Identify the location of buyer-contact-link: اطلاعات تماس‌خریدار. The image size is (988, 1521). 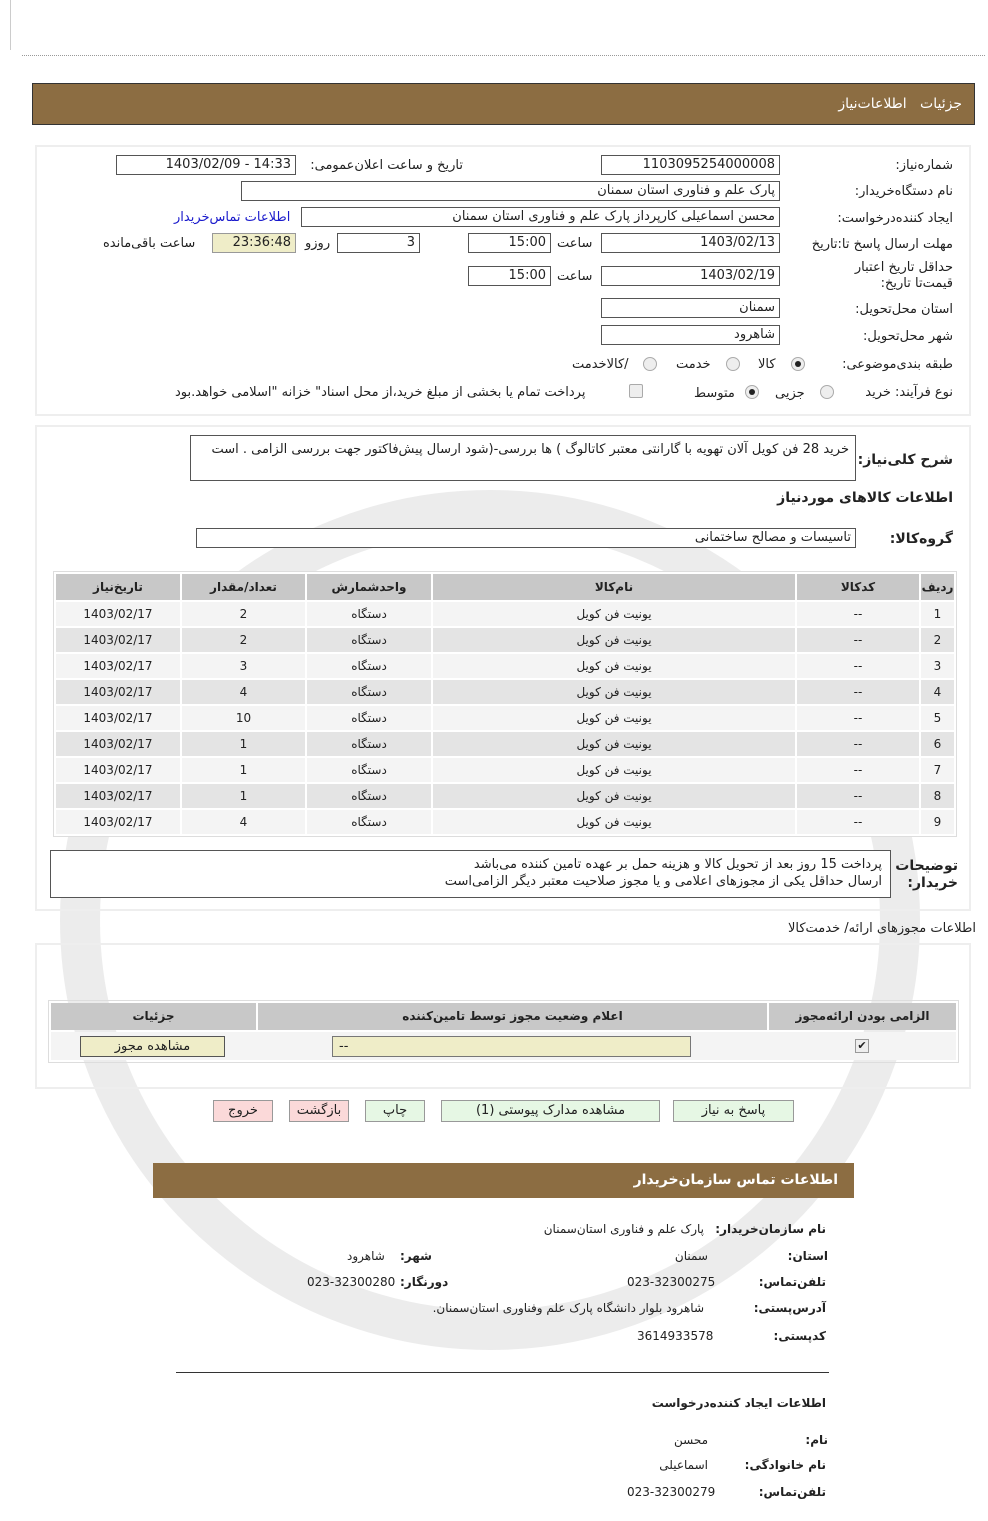
(232, 217).